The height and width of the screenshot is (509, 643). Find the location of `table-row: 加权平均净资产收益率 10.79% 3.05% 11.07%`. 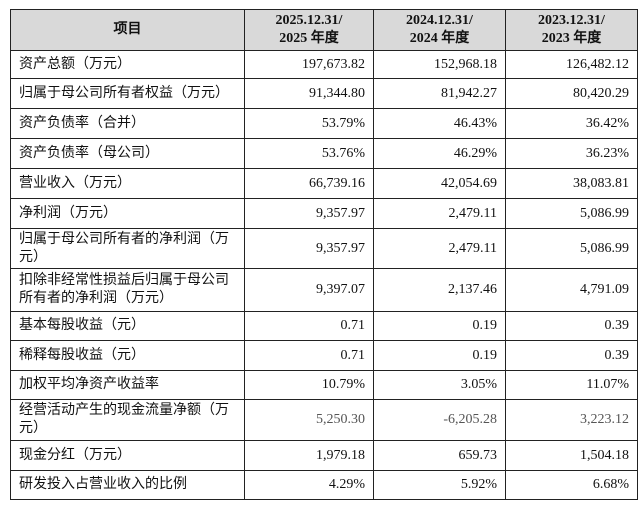

table-row: 加权平均净资产收益率 10.79% 3.05% 11.07% is located at coordinates (324, 385).